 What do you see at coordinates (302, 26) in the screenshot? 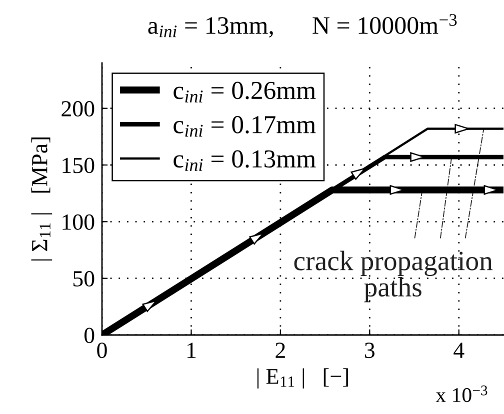
I see `chart-title: a$_{ini}$ = 13mm, N = 10000m$^{−3}$` at bounding box center [302, 26].